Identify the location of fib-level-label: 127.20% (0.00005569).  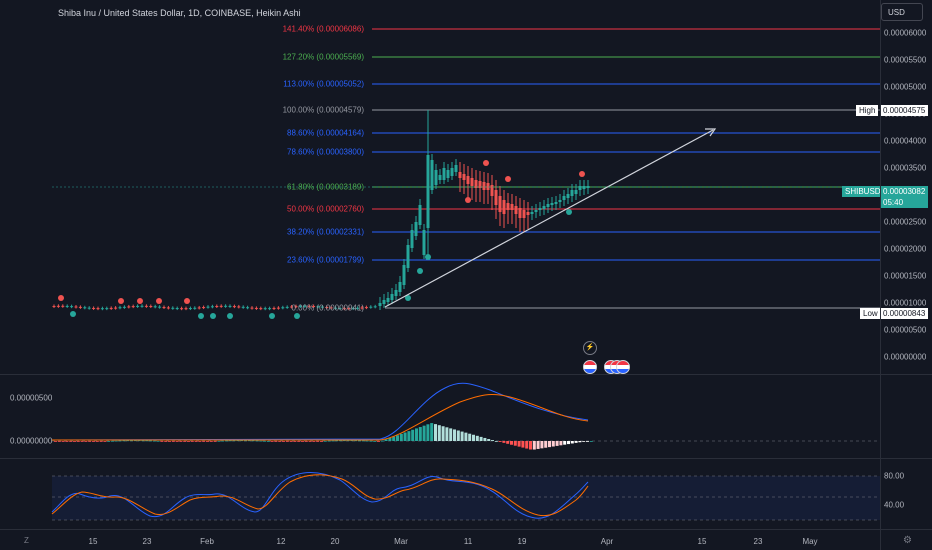
(323, 57).